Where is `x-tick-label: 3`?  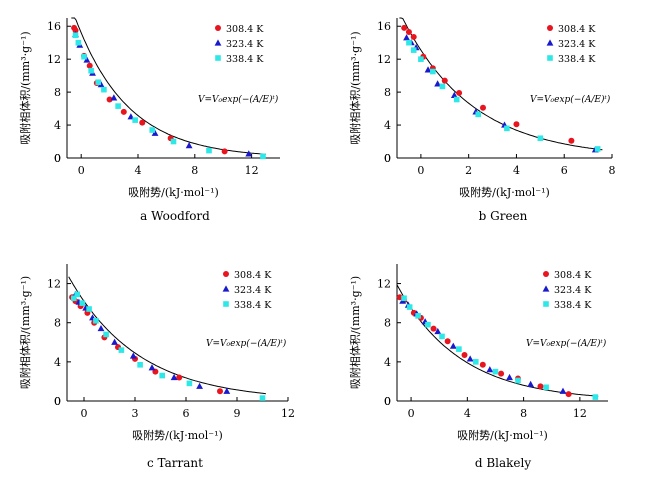 x-tick-label: 3 is located at coordinates (135, 413).